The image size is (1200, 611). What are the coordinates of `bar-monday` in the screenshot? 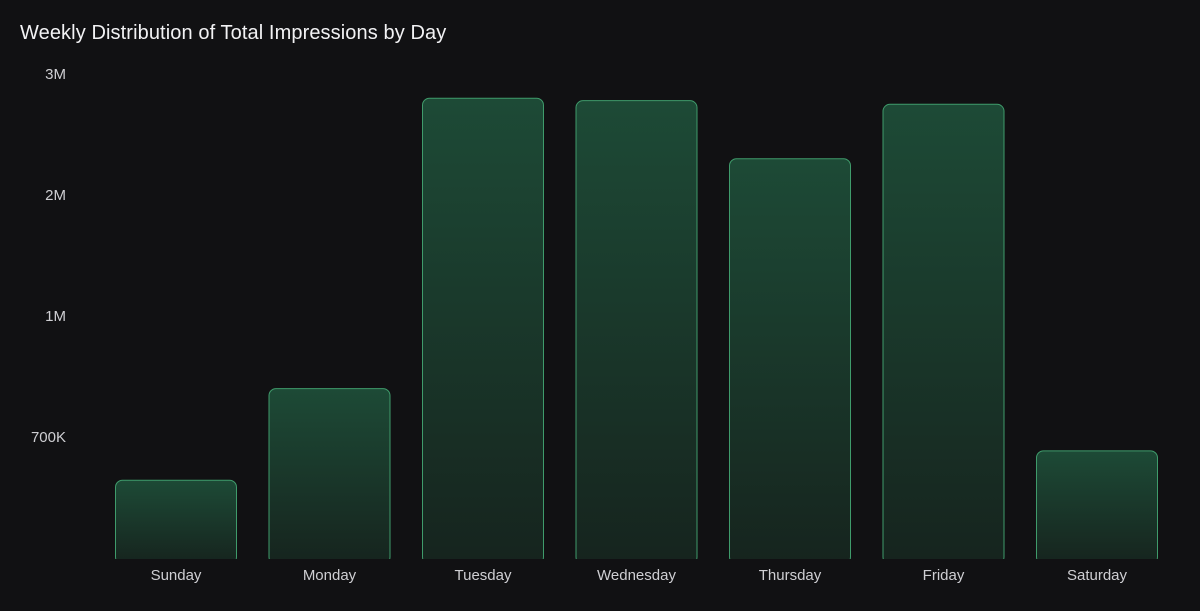 It's located at (329, 476).